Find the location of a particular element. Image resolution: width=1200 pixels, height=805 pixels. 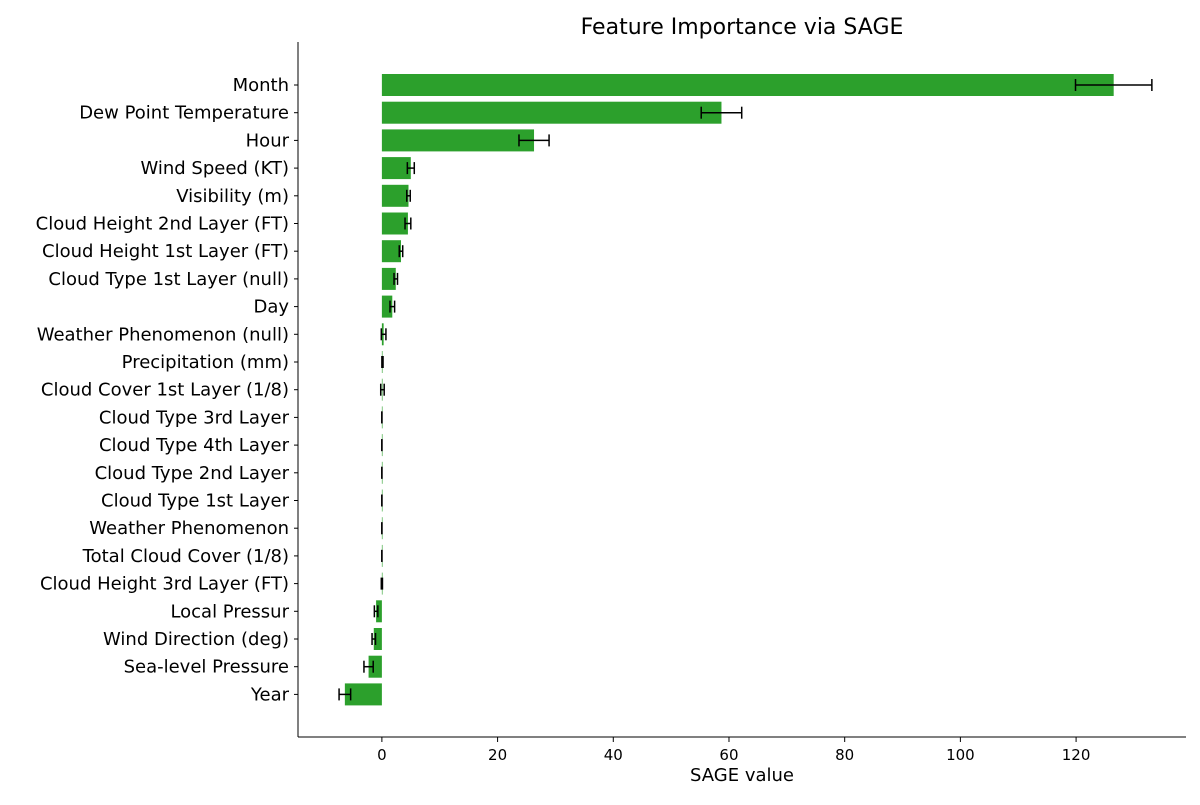

y-tick-label-4: Visibility (m) is located at coordinates (232, 196).